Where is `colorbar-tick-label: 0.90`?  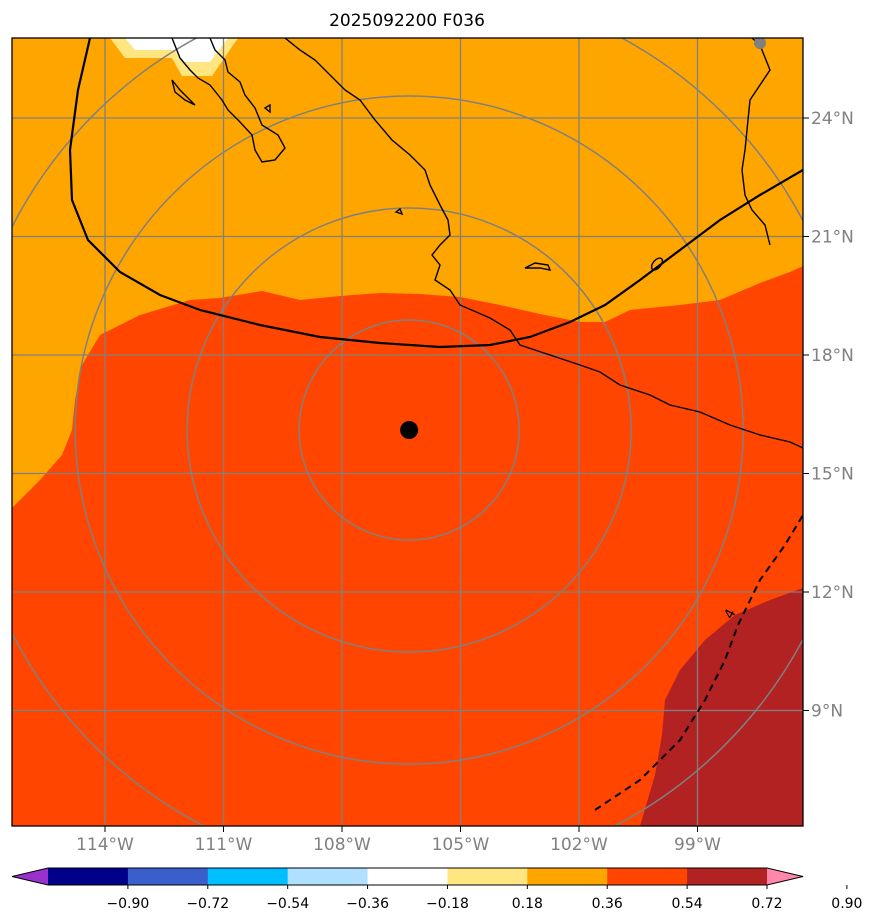 colorbar-tick-label: 0.90 is located at coordinates (846, 904).